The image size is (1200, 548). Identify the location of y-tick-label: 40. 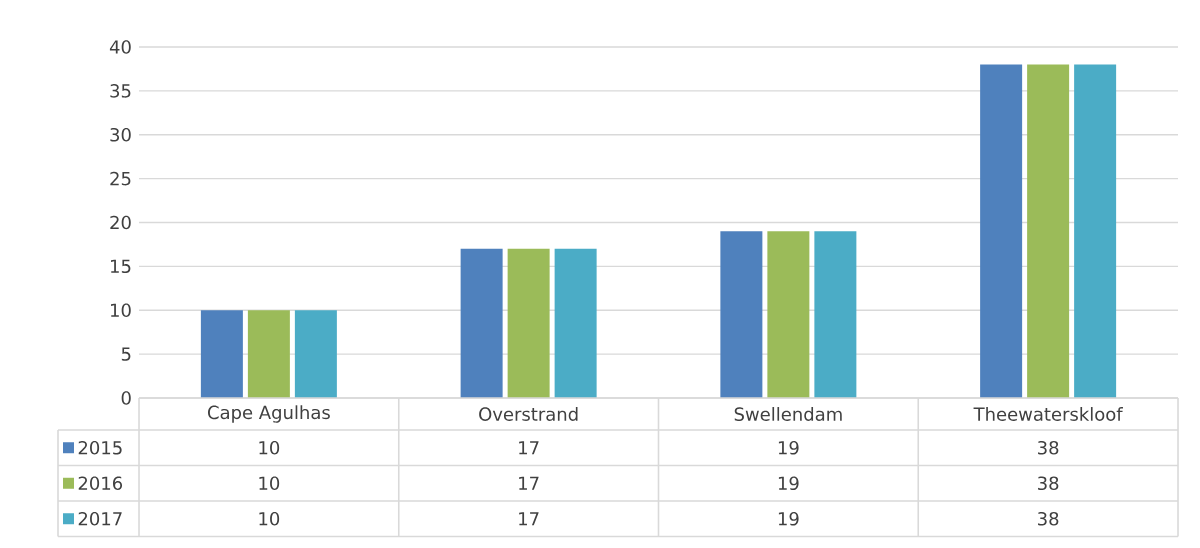
(120, 47).